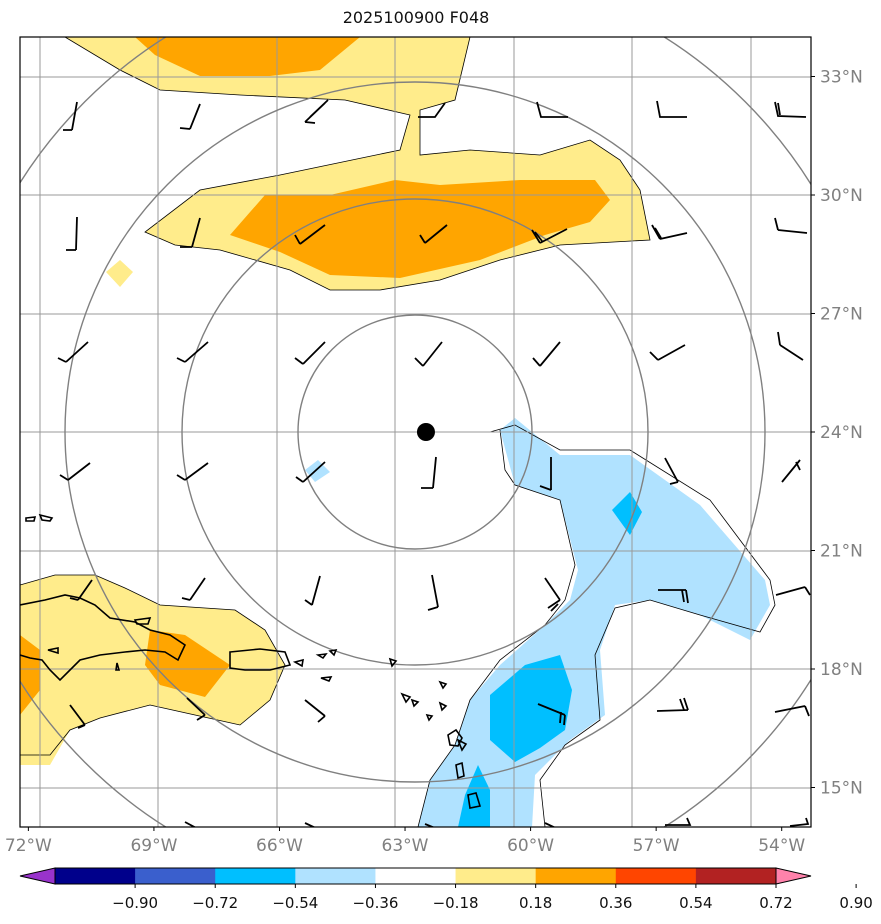  Describe the element at coordinates (393, 662) in the screenshot. I see `coastline-island-j` at that location.